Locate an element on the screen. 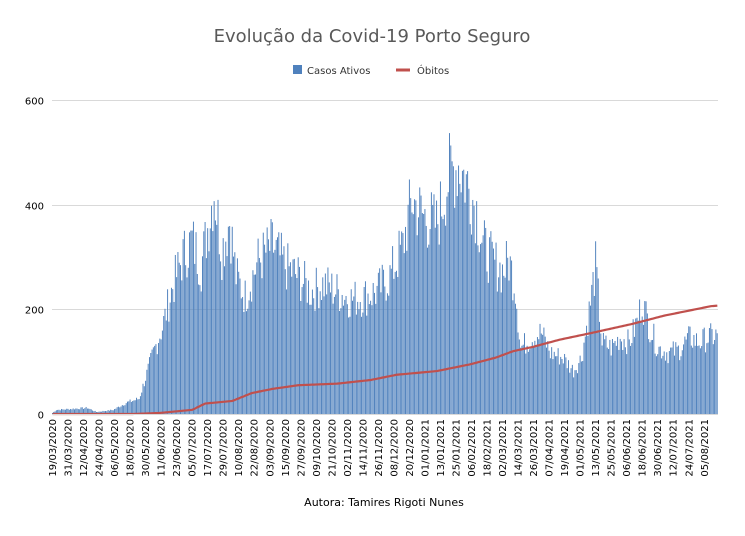 This screenshot has height=536, width=745. y-tick-label: 600 is located at coordinates (34, 102).